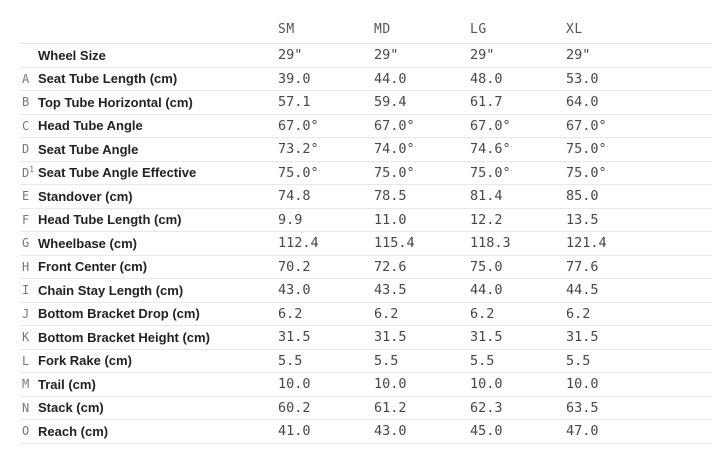  I want to click on row-value: 44.5, so click(582, 290).